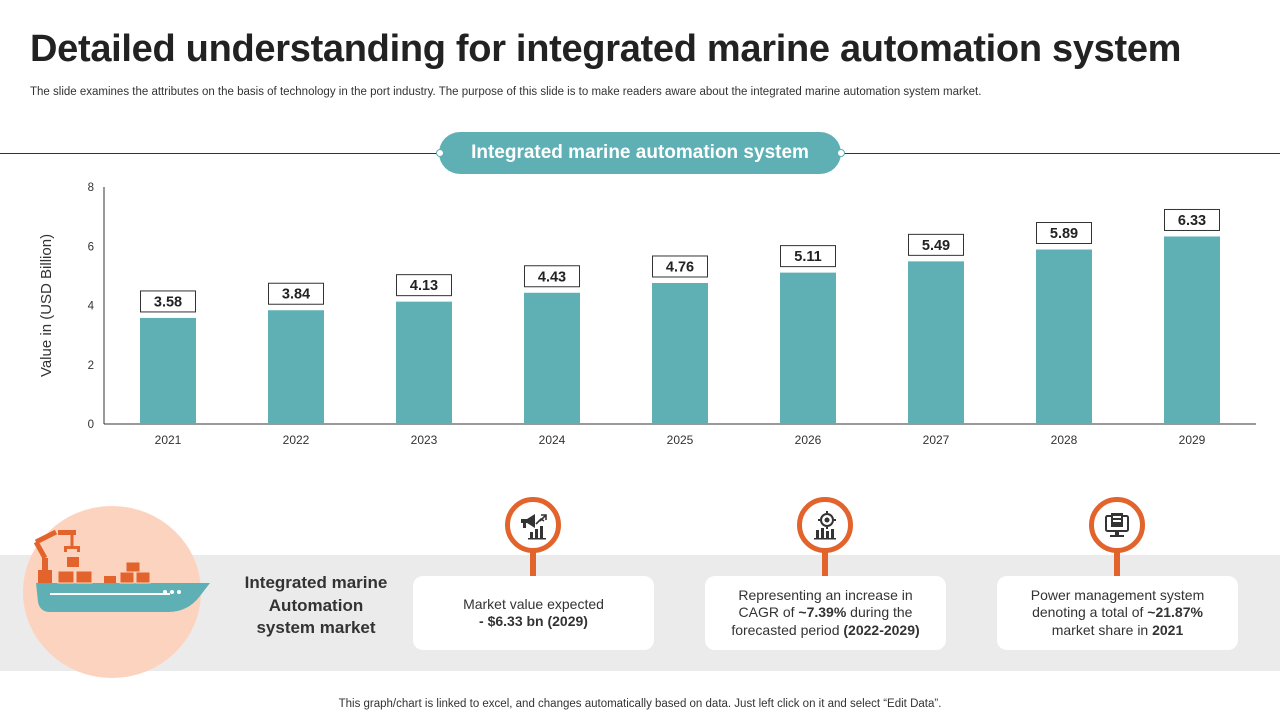 This screenshot has height=720, width=1280. Describe the element at coordinates (808, 440) in the screenshot. I see `x-tick-label: 2026` at that location.